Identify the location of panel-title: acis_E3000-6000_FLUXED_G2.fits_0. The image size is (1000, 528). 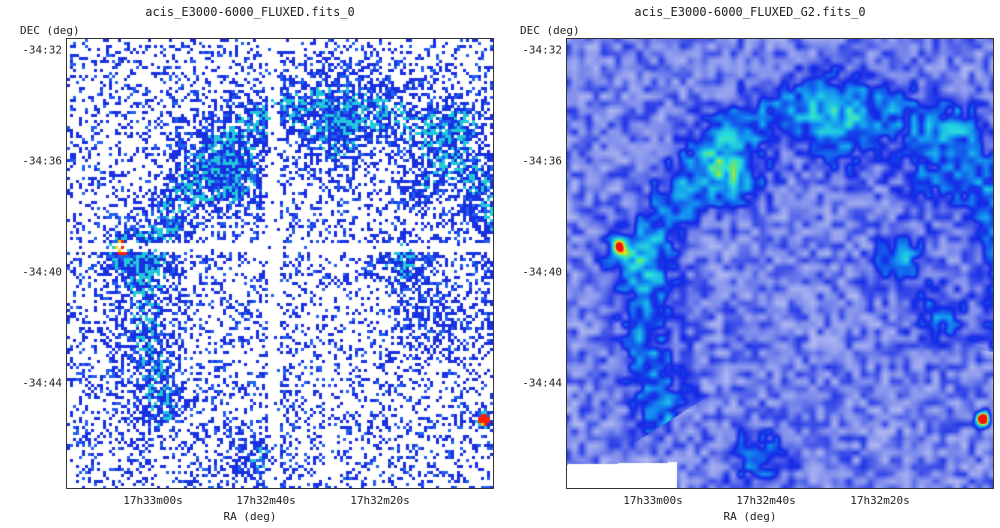
(750, 12).